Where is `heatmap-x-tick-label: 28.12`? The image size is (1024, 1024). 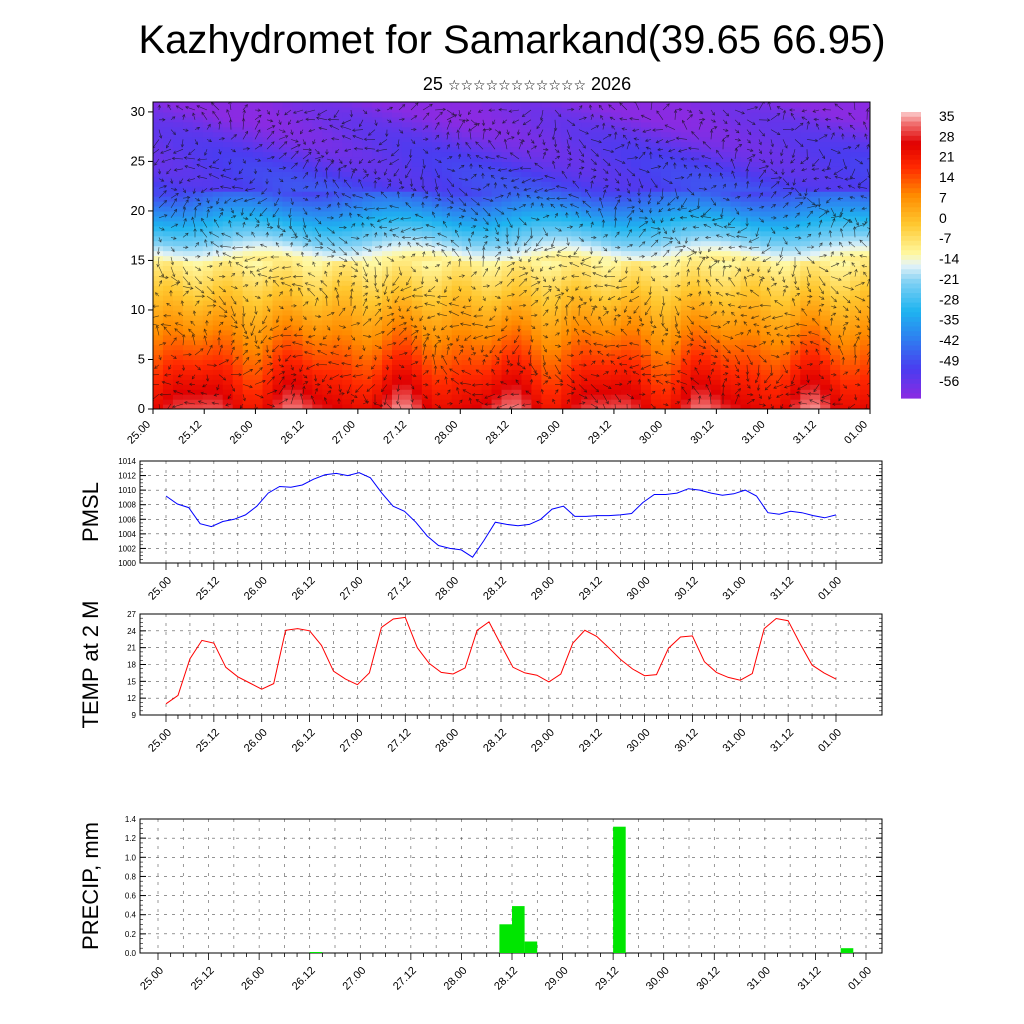
heatmap-x-tick-label: 28.12 is located at coordinates (498, 433).